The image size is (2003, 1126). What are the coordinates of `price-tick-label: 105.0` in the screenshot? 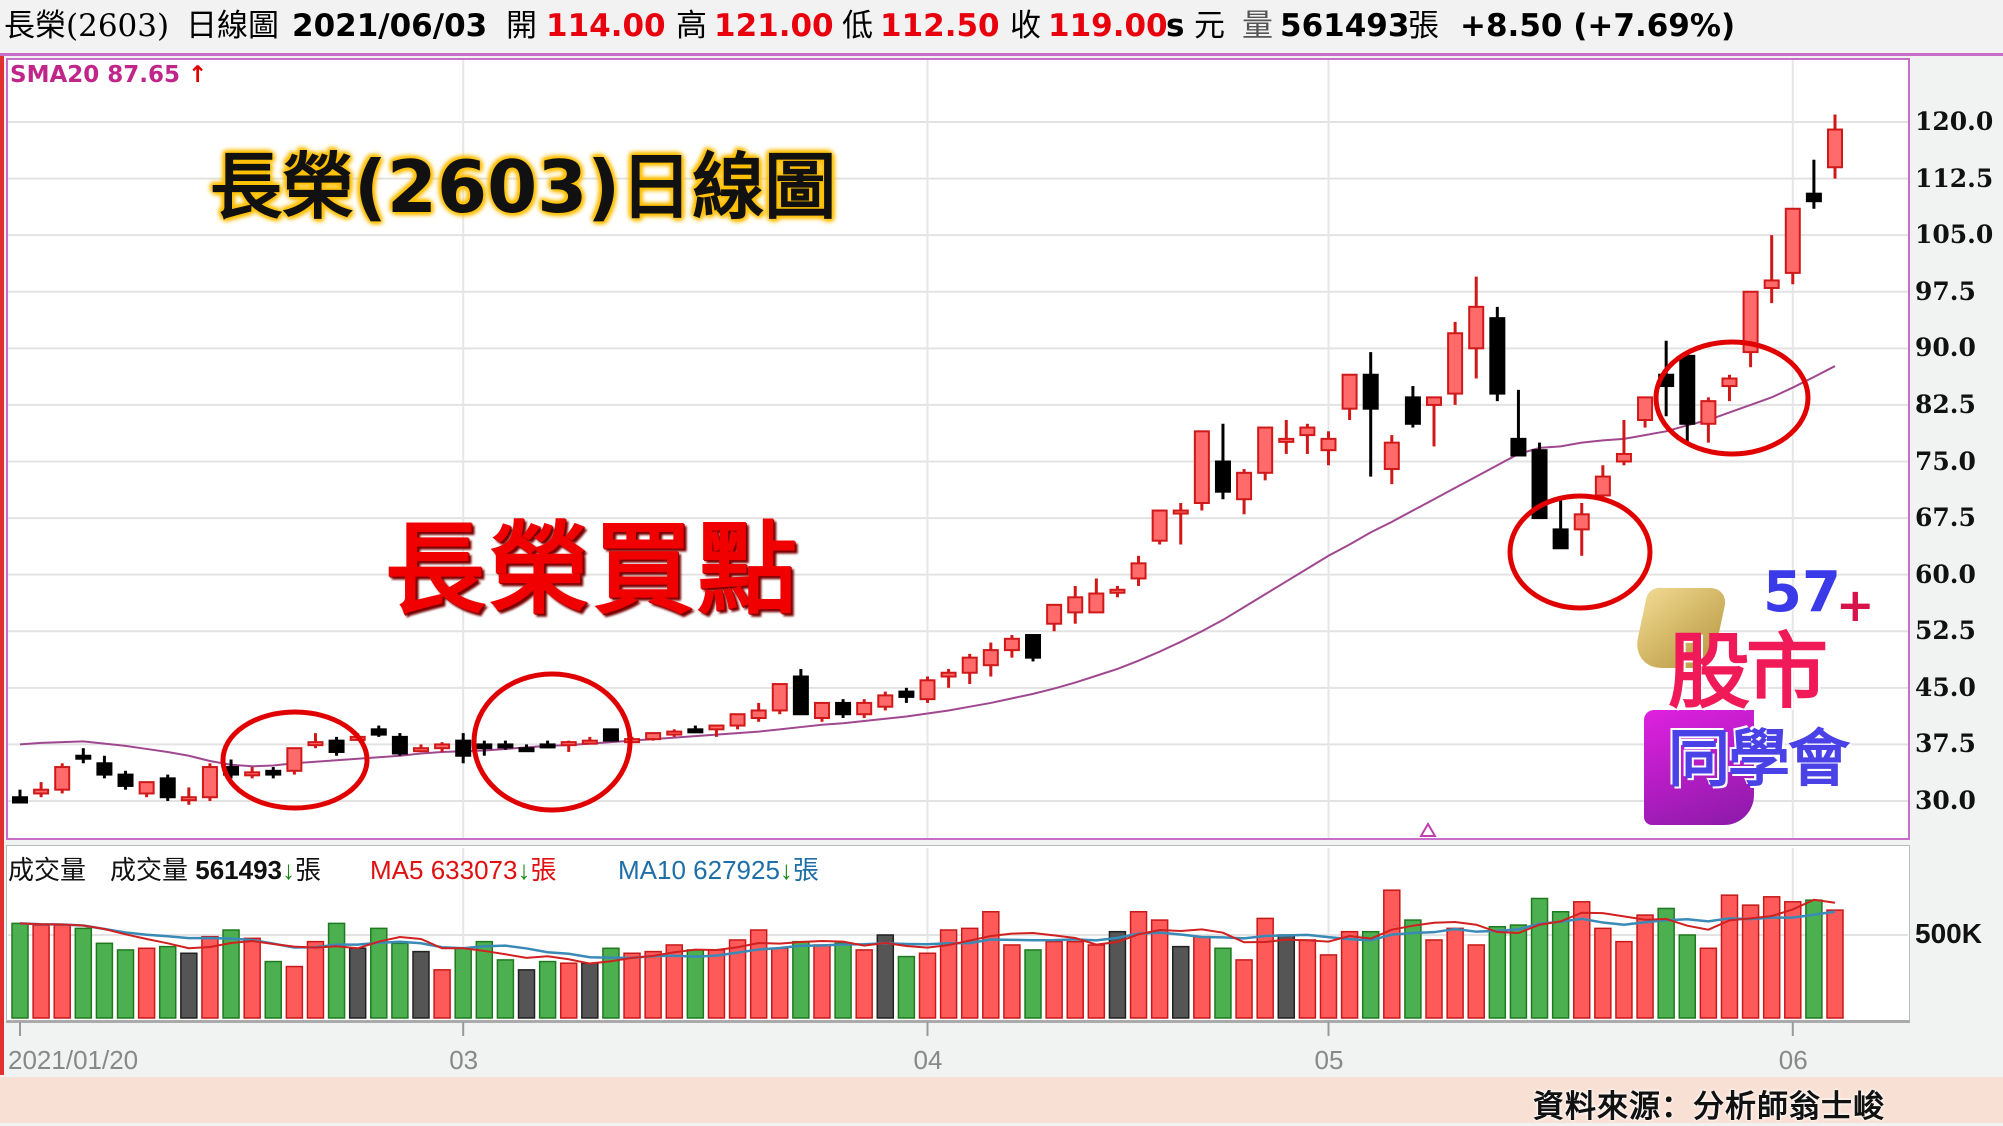 It's located at (1954, 235).